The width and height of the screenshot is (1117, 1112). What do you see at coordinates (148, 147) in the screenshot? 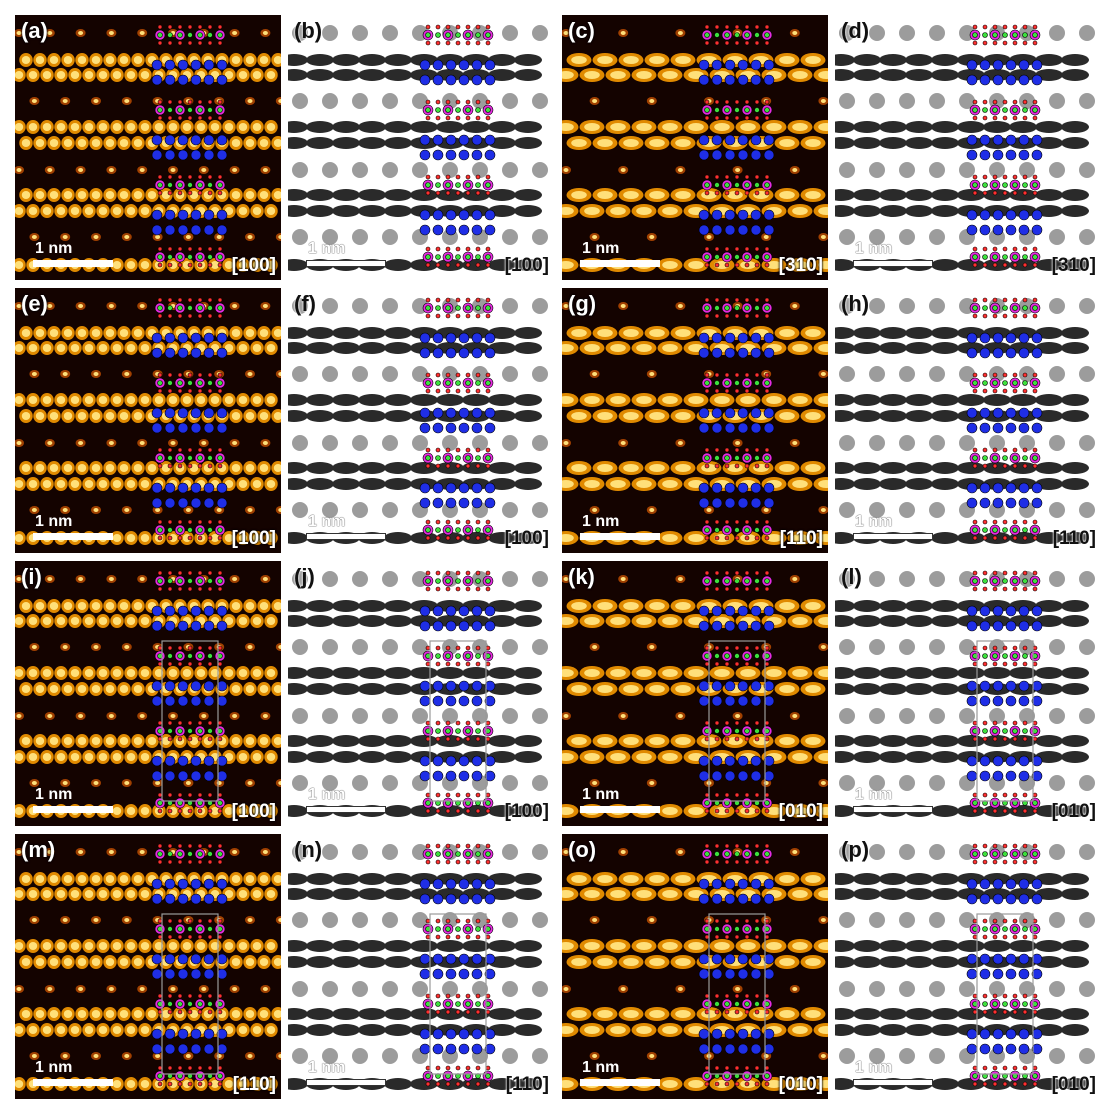
I see `micrograph-haadf` at bounding box center [148, 147].